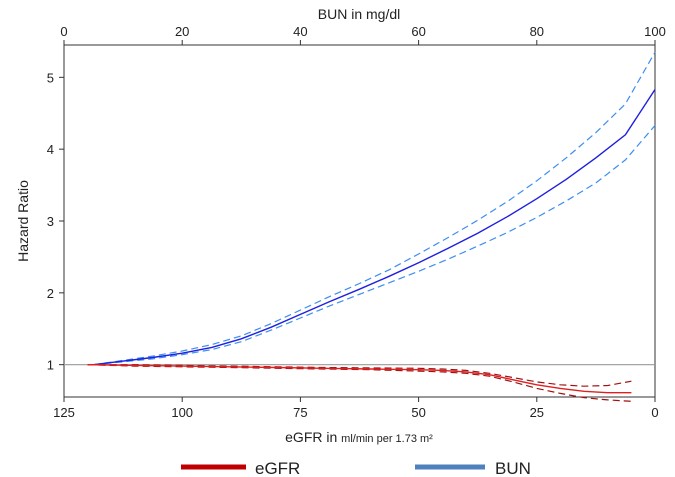 This screenshot has height=477, width=675. What do you see at coordinates (418, 31) in the screenshot?
I see `top-tick-label: 60` at bounding box center [418, 31].